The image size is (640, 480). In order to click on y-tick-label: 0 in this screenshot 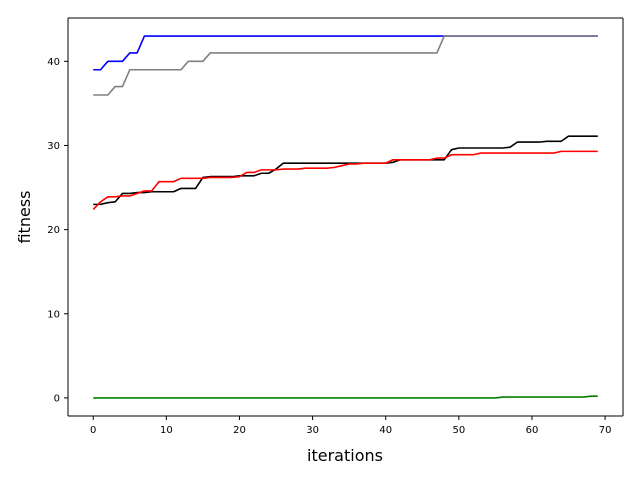, I will do `click(57, 398)`.